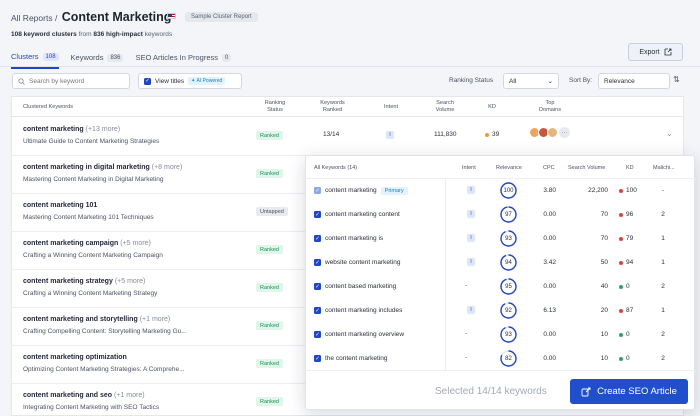 This screenshot has width=700, height=416. What do you see at coordinates (74, 81) in the screenshot?
I see `search-input` at bounding box center [74, 81].